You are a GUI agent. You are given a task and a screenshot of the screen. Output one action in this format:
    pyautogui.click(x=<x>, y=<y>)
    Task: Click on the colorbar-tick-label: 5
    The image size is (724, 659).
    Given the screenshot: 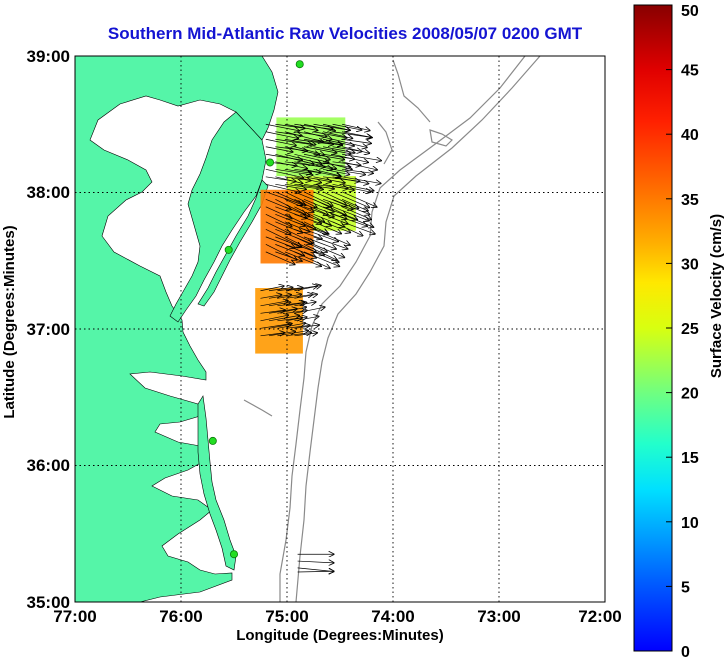 What is the action you would take?
    pyautogui.click(x=685, y=587)
    